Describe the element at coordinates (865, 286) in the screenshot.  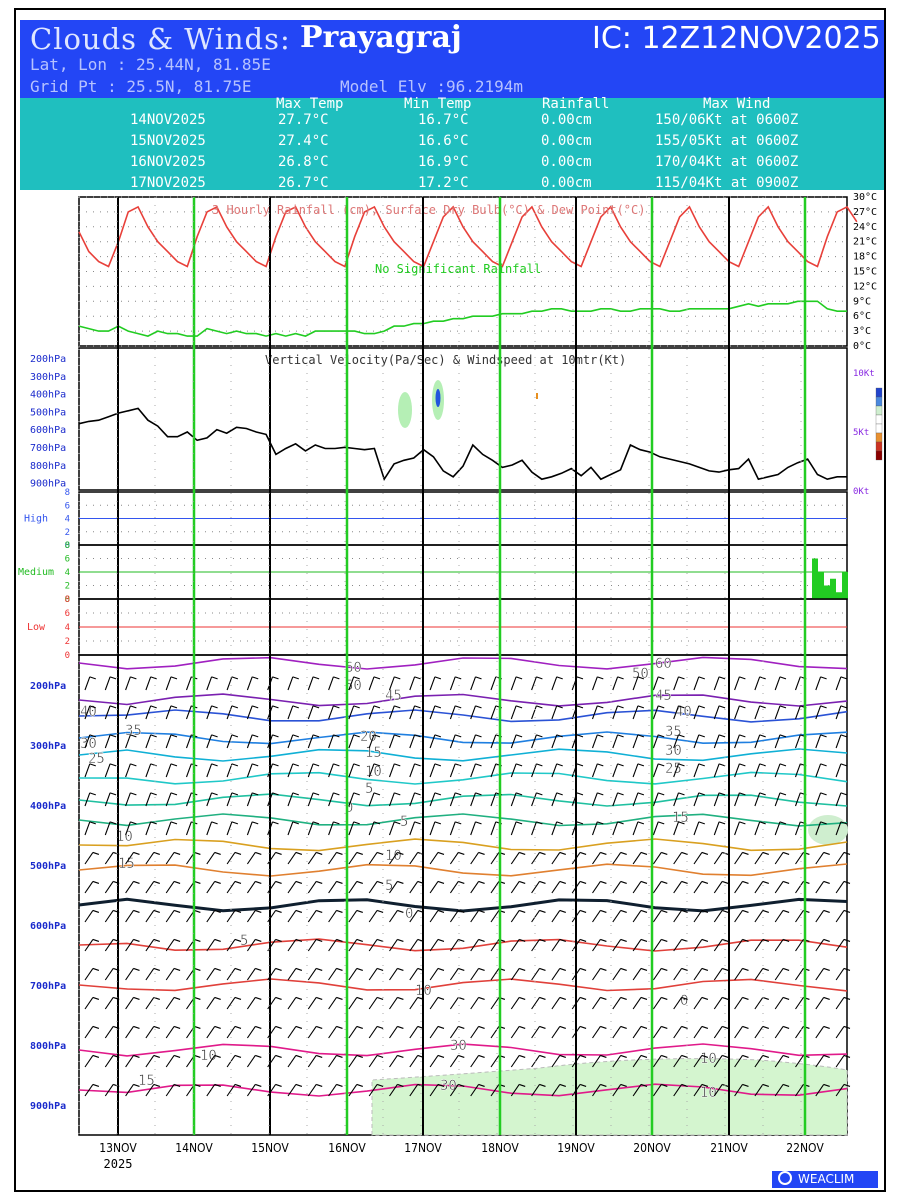
I see `temp-tick-label: 12°C` at that location.